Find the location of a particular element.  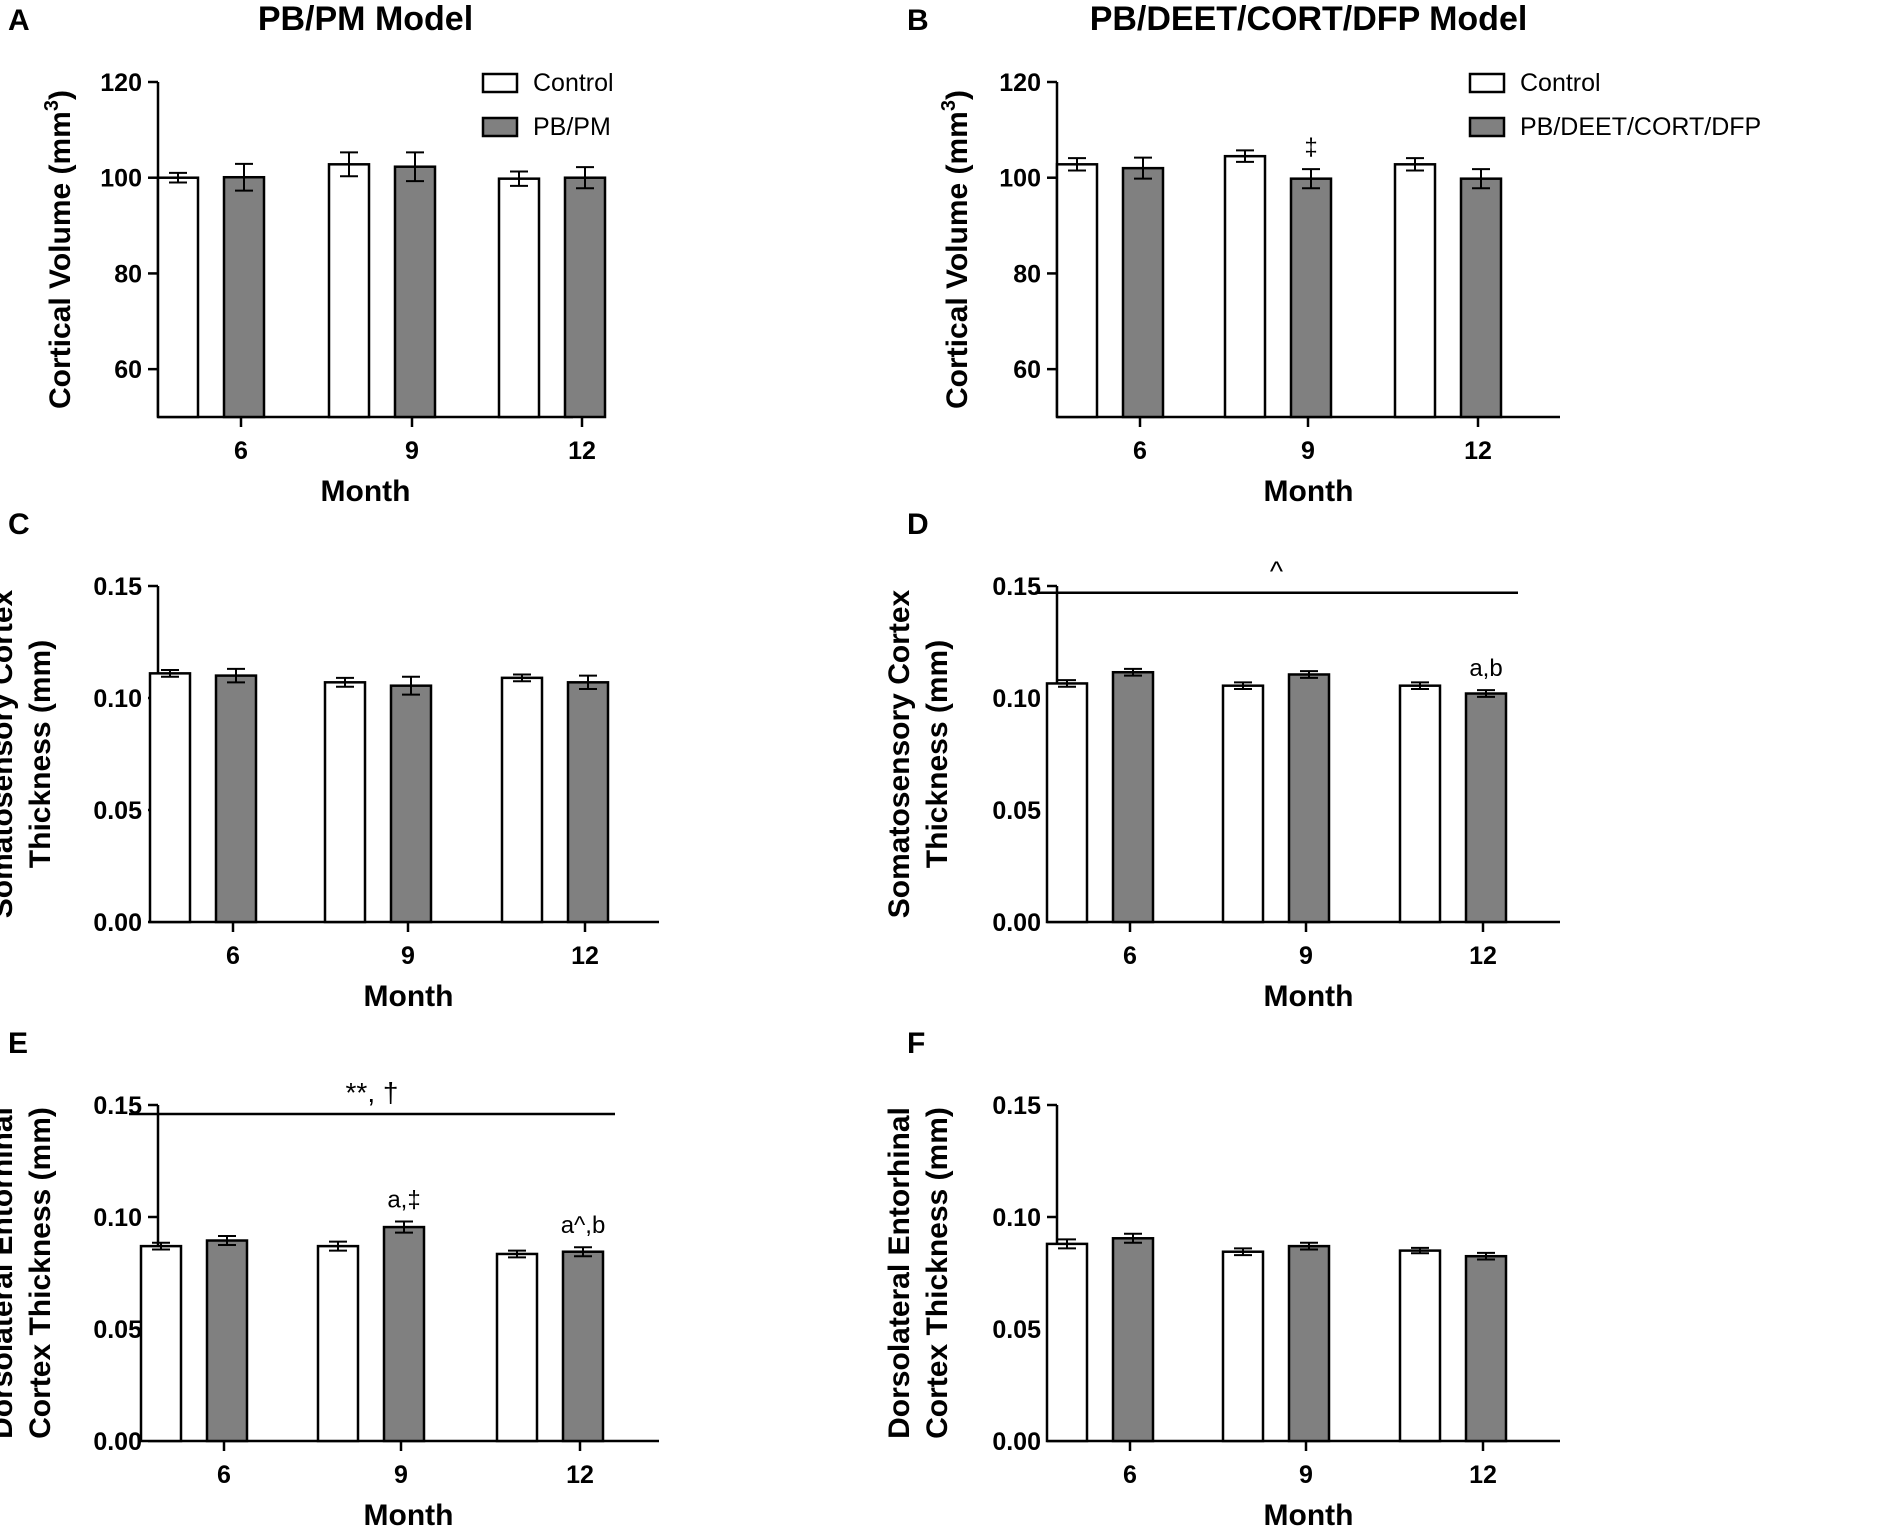

x-tick-label: 9 is located at coordinates (1306, 1475).